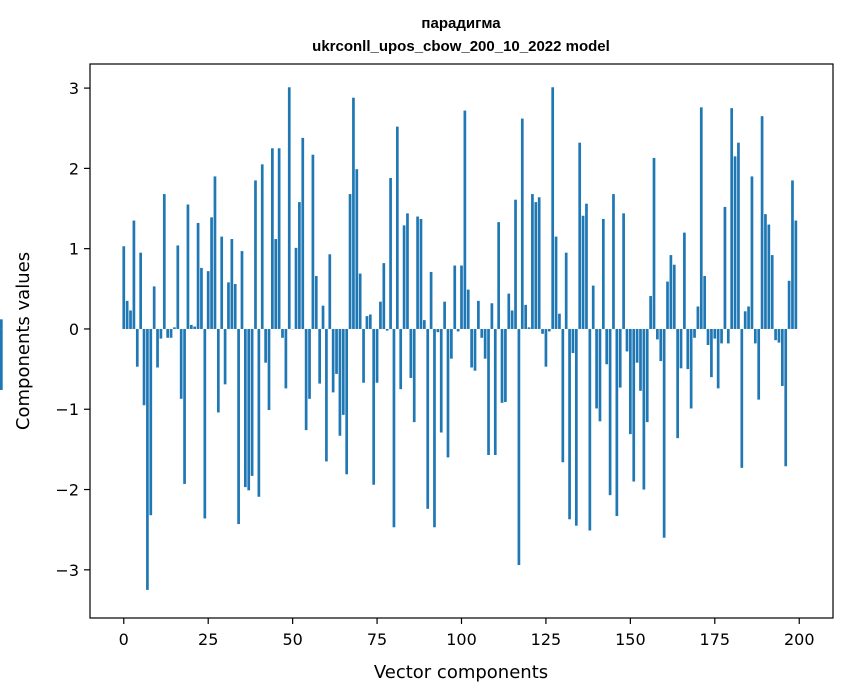 The image size is (847, 696). What do you see at coordinates (461, 639) in the screenshot?
I see `x-tick-label: 100` at bounding box center [461, 639].